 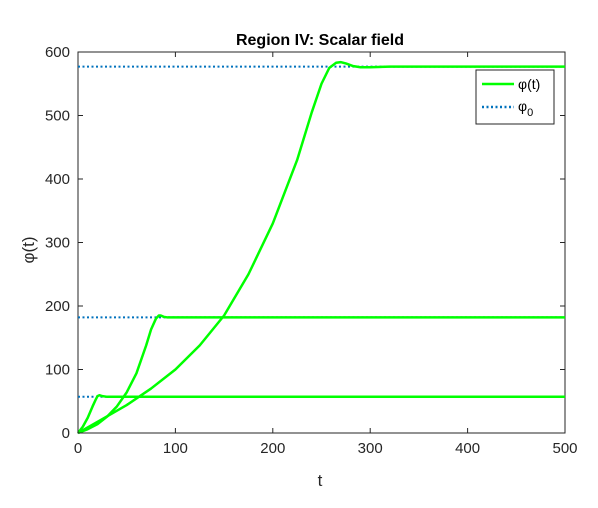 What do you see at coordinates (175, 448) in the screenshot?
I see `x-tick-label: 100` at bounding box center [175, 448].